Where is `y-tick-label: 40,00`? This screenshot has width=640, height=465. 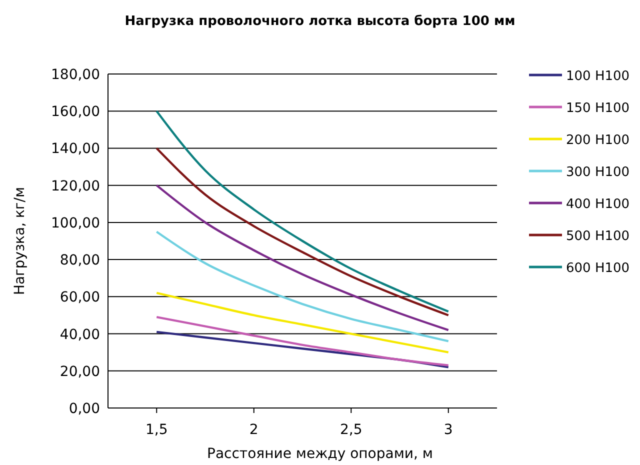
y-tick-label: 40,00 is located at coordinates (80, 334).